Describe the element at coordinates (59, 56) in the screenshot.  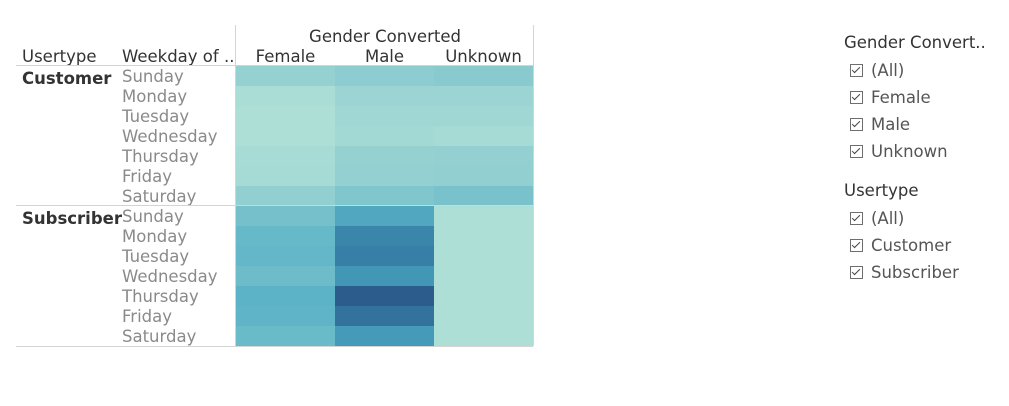
I see `row-header-usertype: Usertype` at that location.